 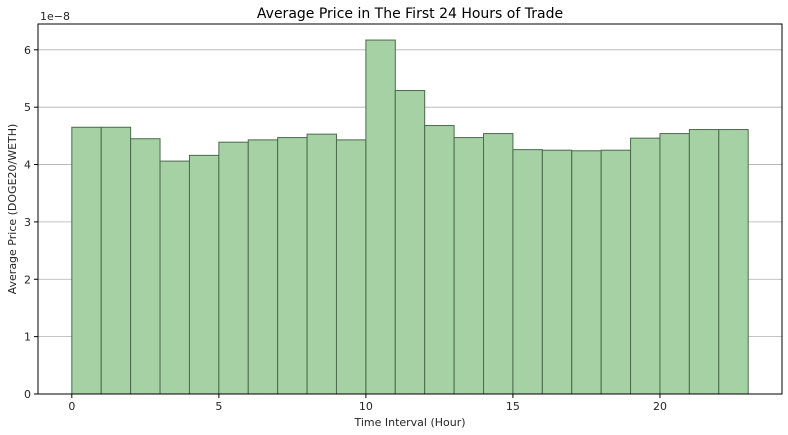 I want to click on y-tick-label: 1, so click(x=27, y=337).